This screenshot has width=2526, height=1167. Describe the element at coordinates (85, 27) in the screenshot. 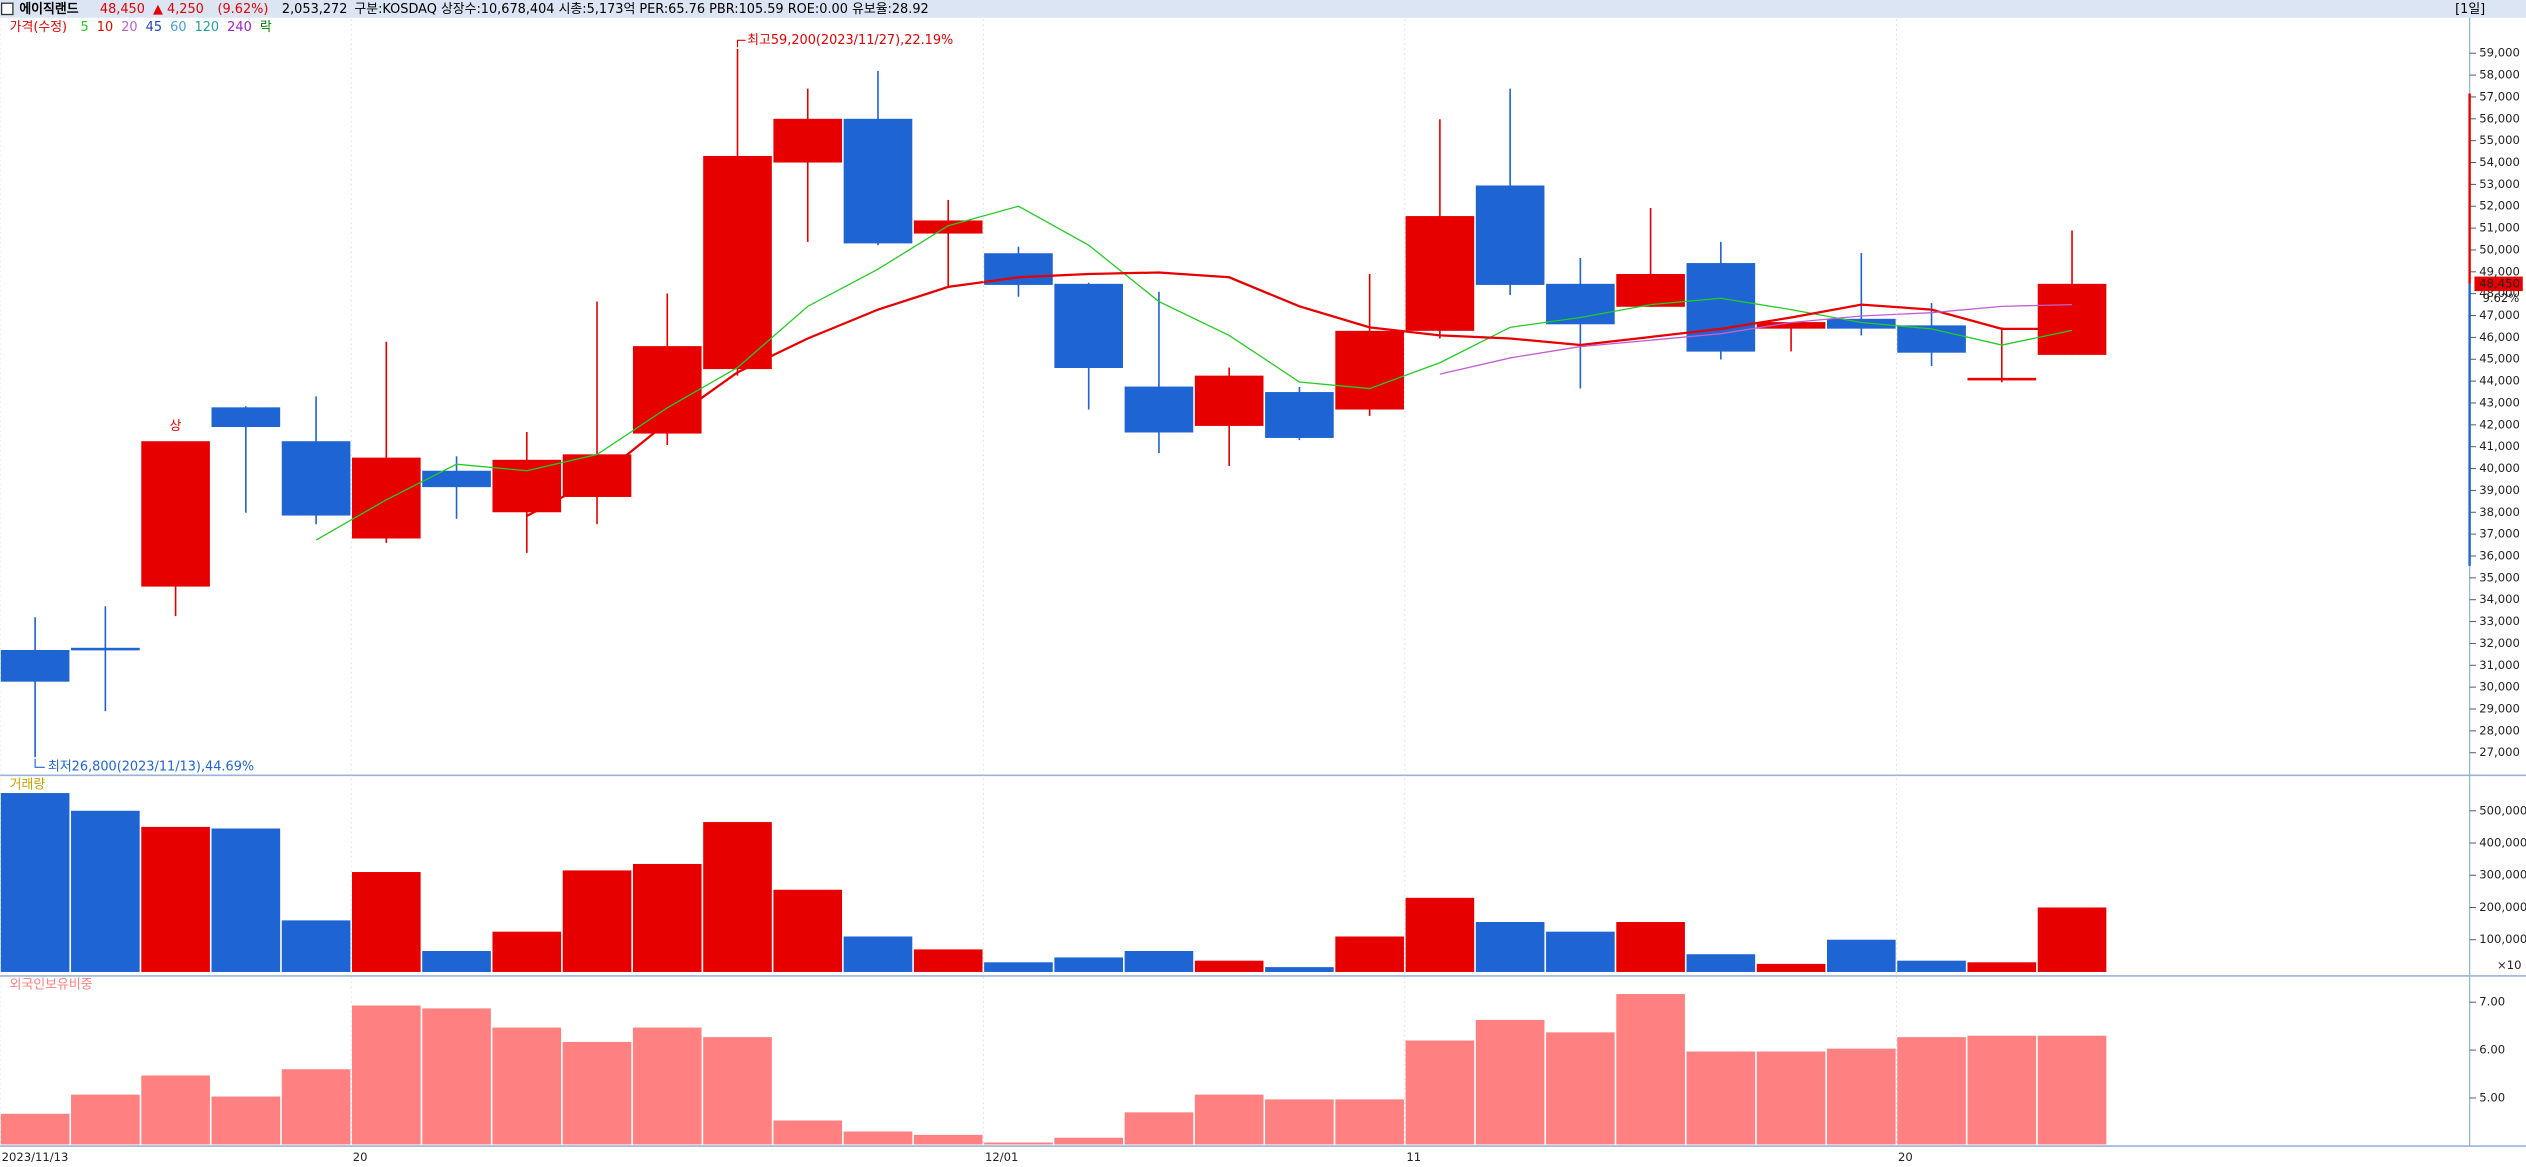

I see `legend-entry: 5` at that location.